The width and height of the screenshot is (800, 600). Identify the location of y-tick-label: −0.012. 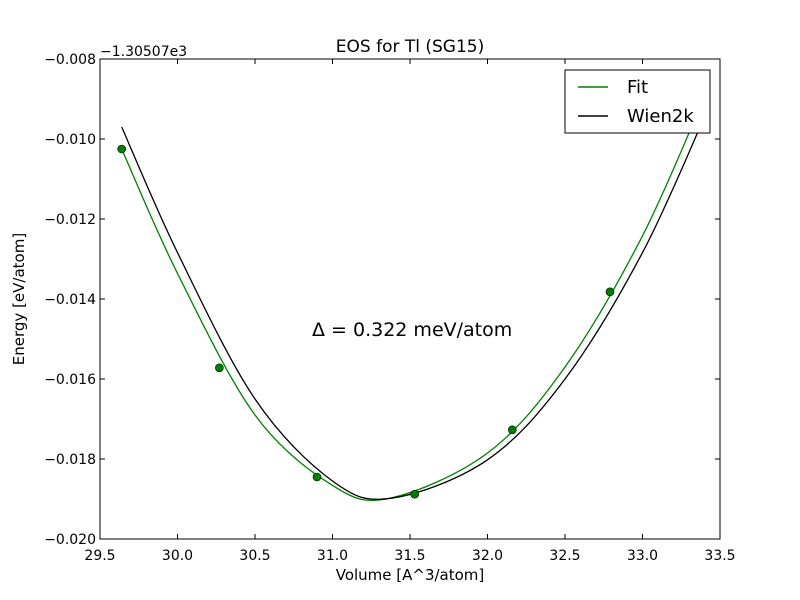
(70, 220).